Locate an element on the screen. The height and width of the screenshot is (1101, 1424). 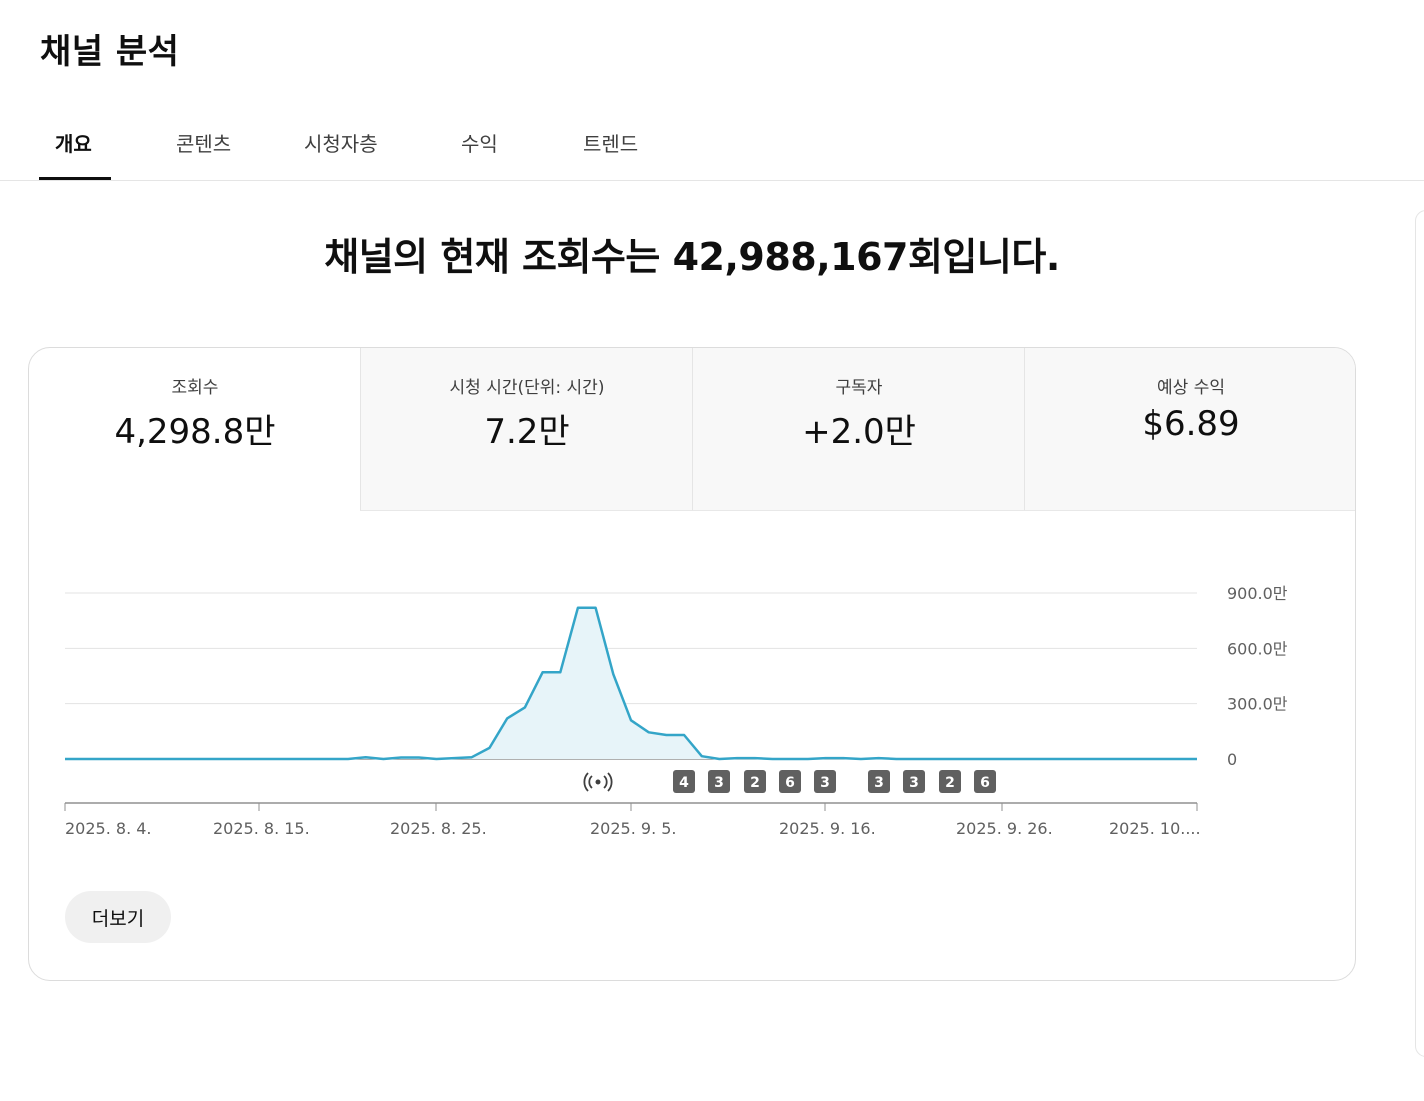
headline: 채널의 현재 조회수는 42,988,167회입니다. is located at coordinates (692, 257).